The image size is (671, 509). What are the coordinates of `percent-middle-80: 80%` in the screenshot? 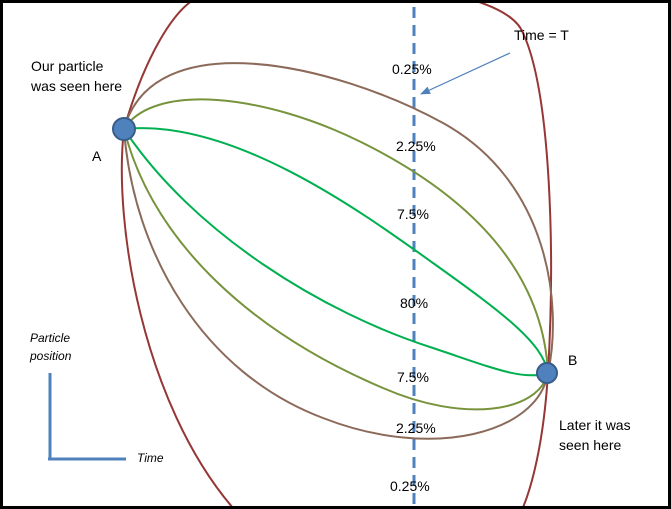 It's located at (414, 303).